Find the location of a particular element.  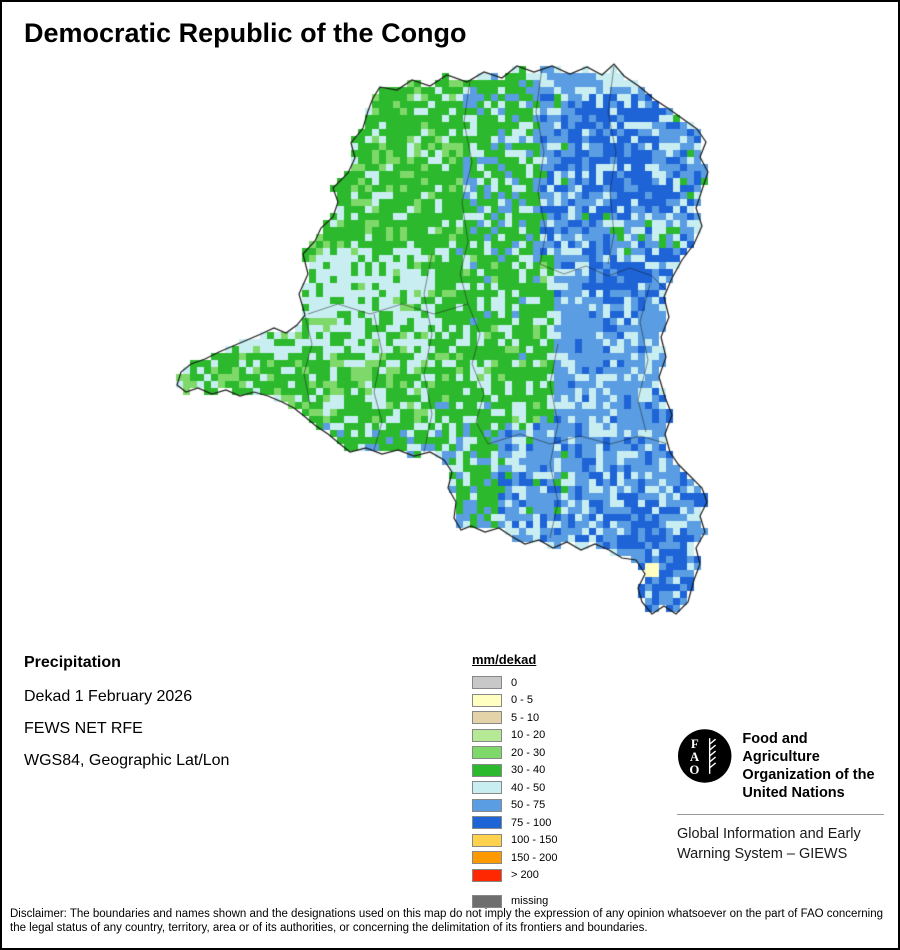

legend-item: 30 - 40 is located at coordinates (514, 770).